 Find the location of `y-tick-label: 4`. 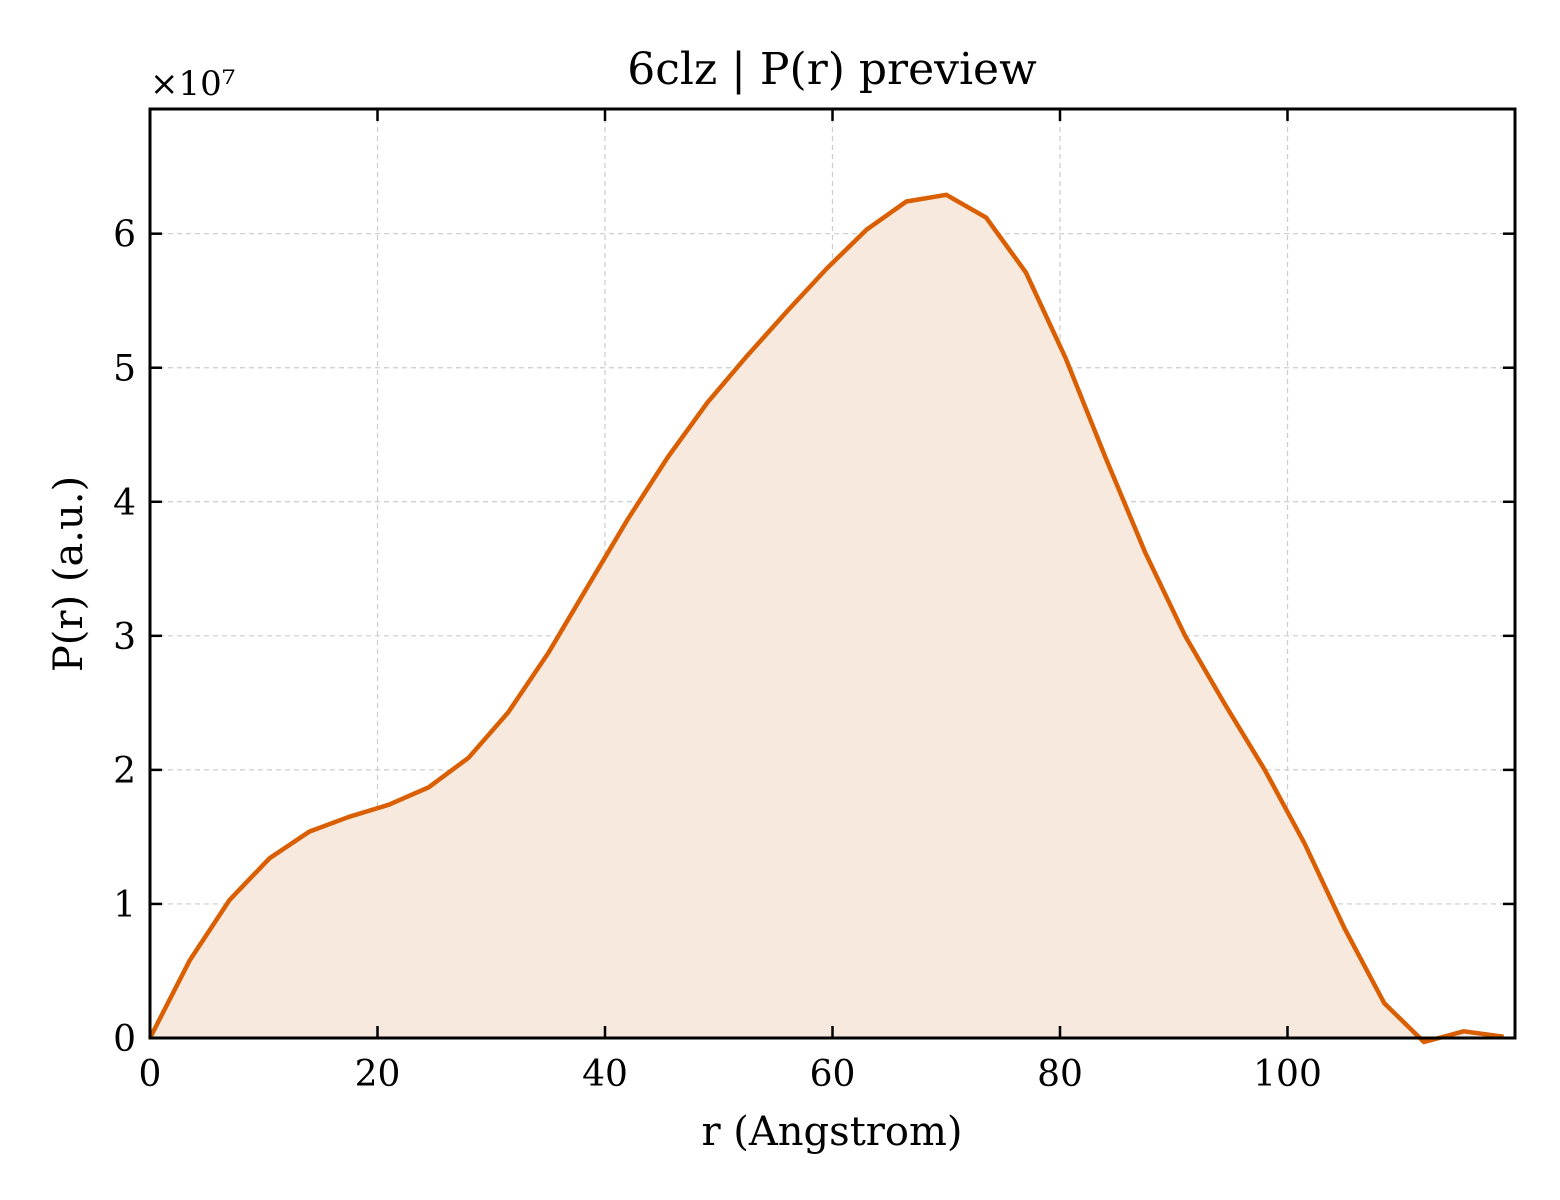

y-tick-label: 4 is located at coordinates (124, 503).